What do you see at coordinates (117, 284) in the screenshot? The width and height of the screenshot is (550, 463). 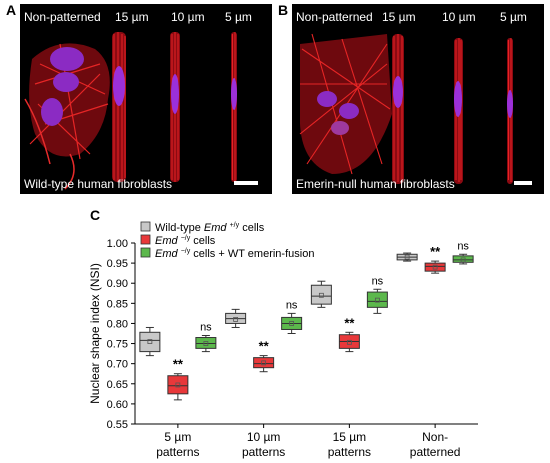 I see `y-tick-label-7: 0.90` at bounding box center [117, 284].